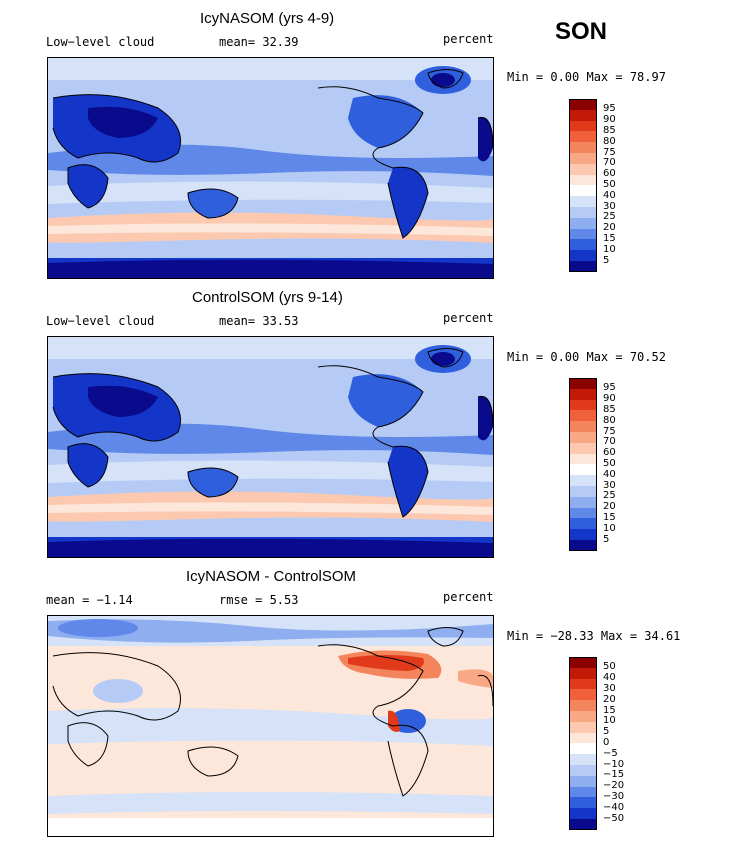 The height and width of the screenshot is (842, 733). What do you see at coordinates (609, 141) in the screenshot?
I see `colorbar-tick-label: 80` at bounding box center [609, 141].